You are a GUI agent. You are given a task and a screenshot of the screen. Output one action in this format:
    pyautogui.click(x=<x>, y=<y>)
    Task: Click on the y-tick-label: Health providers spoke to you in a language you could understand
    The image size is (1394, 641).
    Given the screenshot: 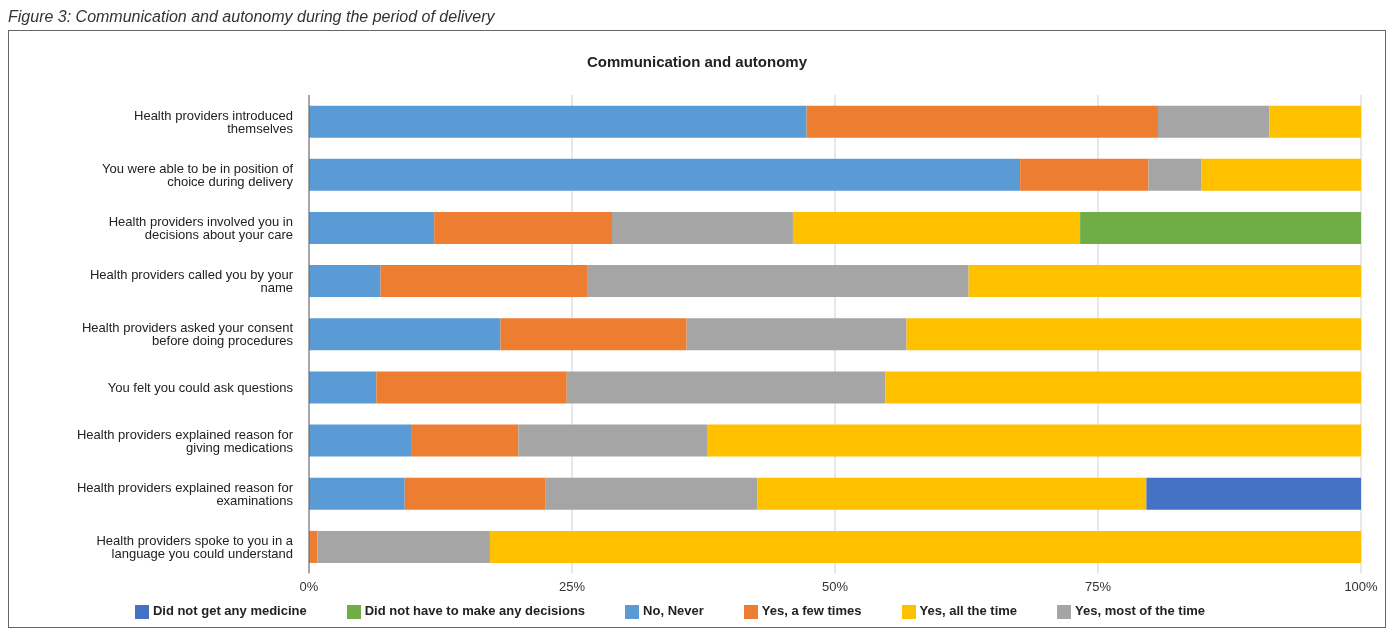 What is the action you would take?
    pyautogui.click(x=195, y=546)
    